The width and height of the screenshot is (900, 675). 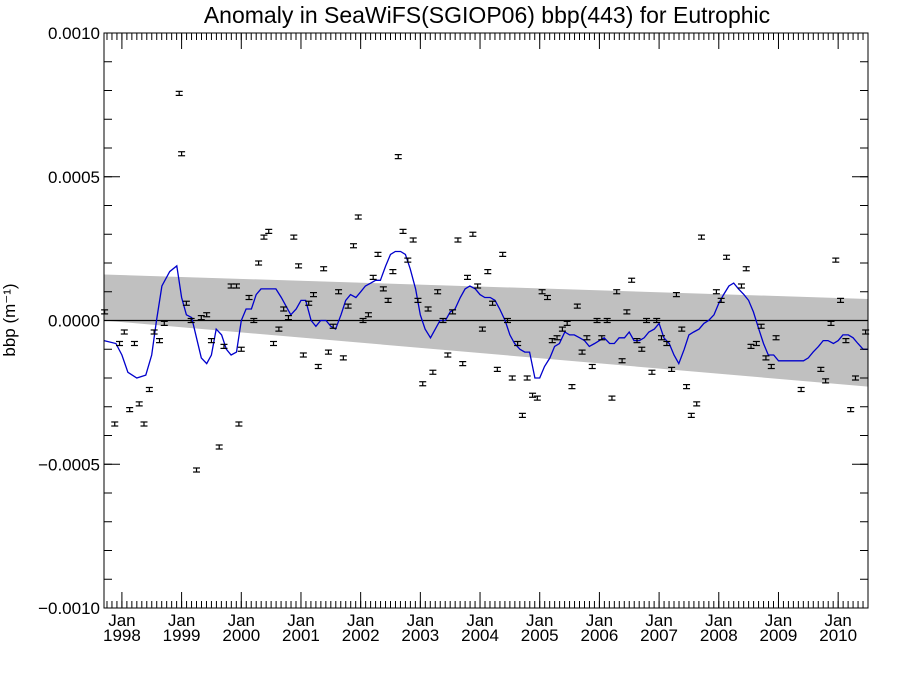 What do you see at coordinates (480, 635) in the screenshot?
I see `x-tick-year-label: 2004` at bounding box center [480, 635].